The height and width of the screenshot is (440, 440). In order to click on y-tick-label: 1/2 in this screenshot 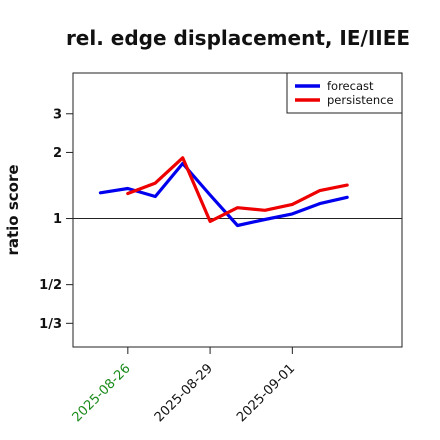, I will do `click(50, 285)`.